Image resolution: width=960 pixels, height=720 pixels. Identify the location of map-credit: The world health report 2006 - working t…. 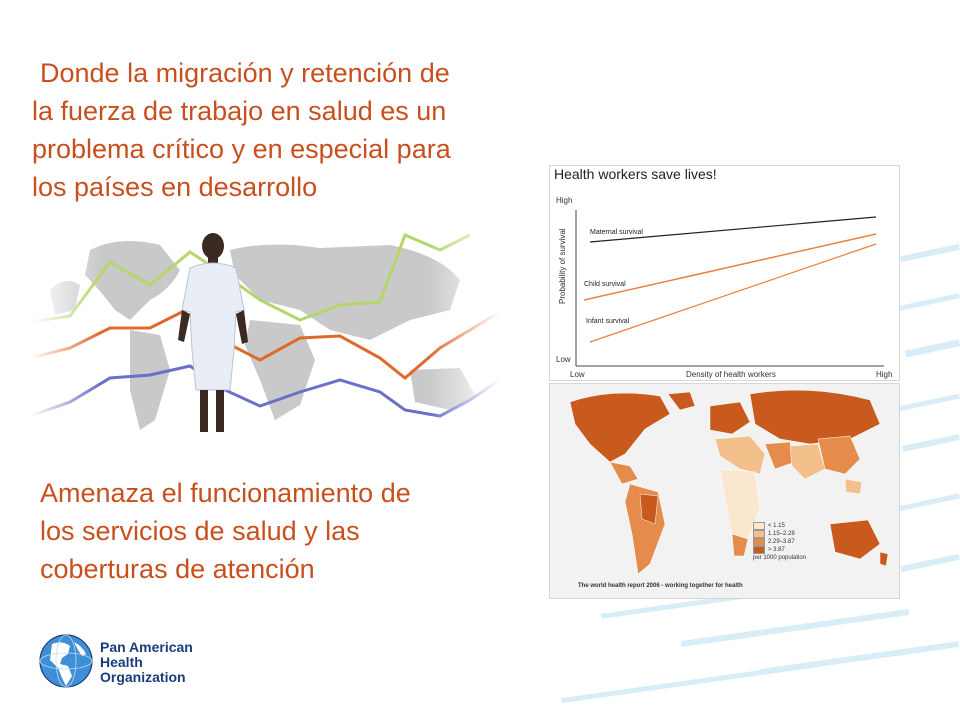
(660, 586).